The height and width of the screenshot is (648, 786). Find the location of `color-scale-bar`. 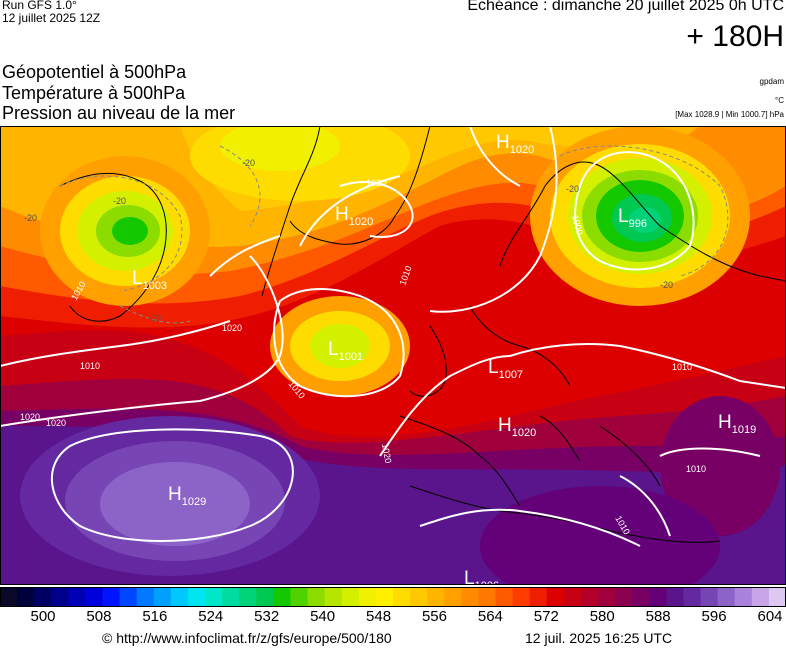

color-scale-bar is located at coordinates (393, 597).